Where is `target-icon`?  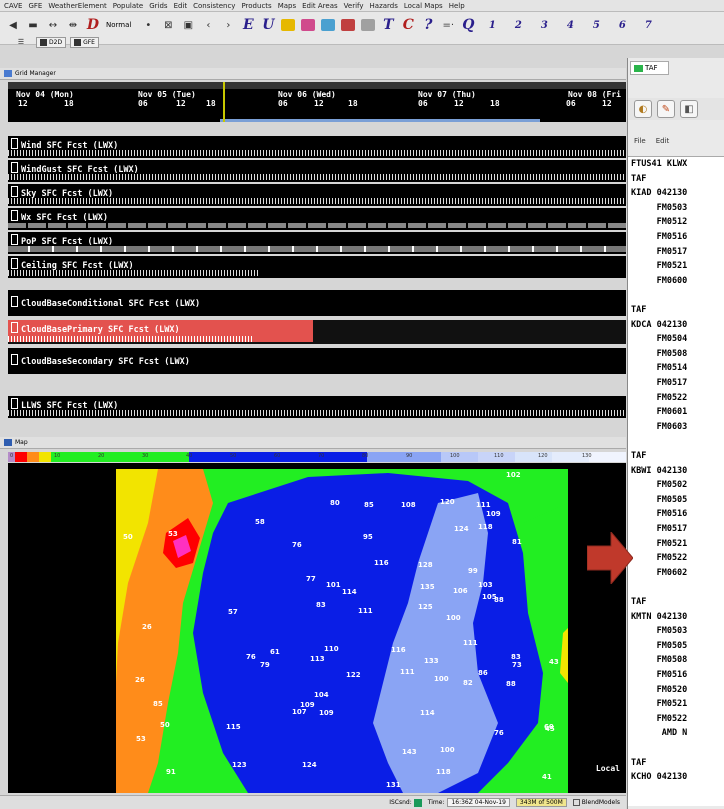
target-icon is located at coordinates (308, 25).